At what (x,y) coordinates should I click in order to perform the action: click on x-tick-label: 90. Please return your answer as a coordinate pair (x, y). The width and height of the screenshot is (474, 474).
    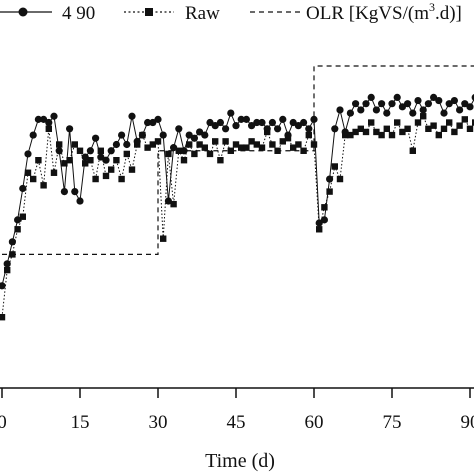
    Looking at the image, I should click on (467, 422).